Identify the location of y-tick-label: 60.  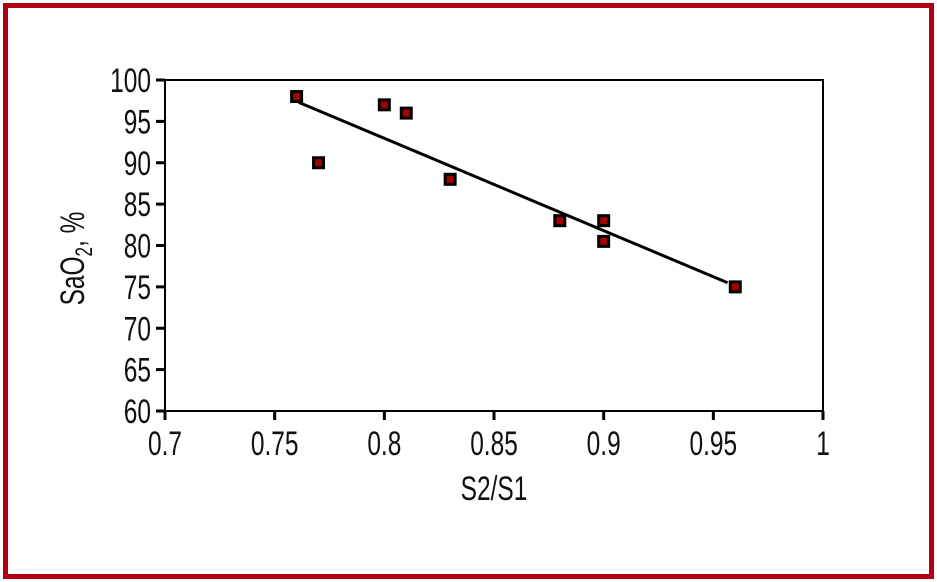
(137, 412).